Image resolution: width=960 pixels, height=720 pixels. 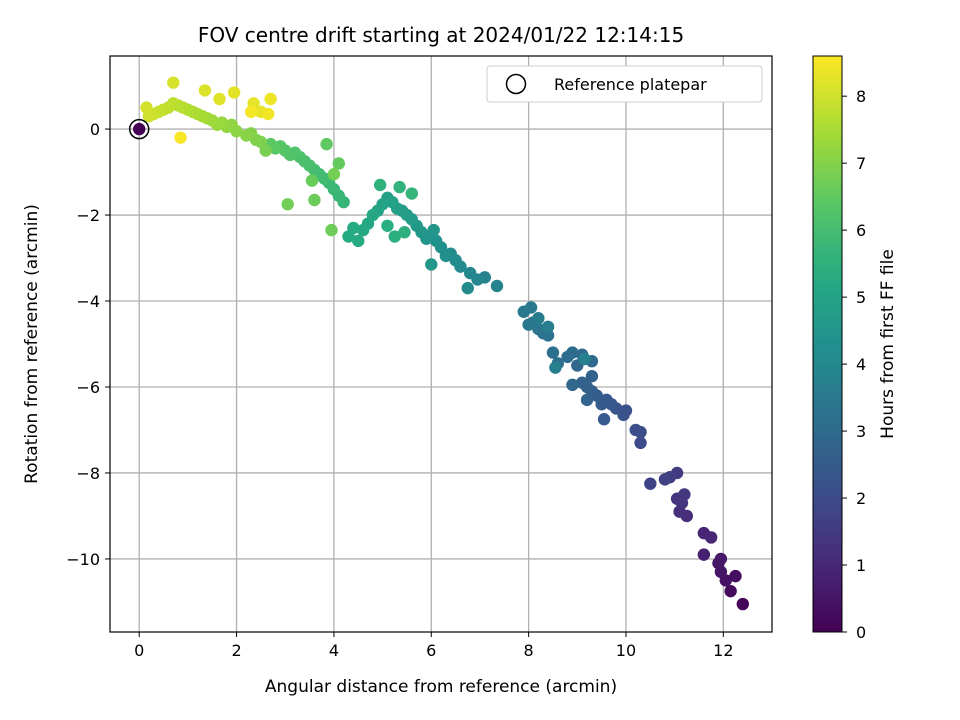 I want to click on legend-marker, so click(x=516, y=84).